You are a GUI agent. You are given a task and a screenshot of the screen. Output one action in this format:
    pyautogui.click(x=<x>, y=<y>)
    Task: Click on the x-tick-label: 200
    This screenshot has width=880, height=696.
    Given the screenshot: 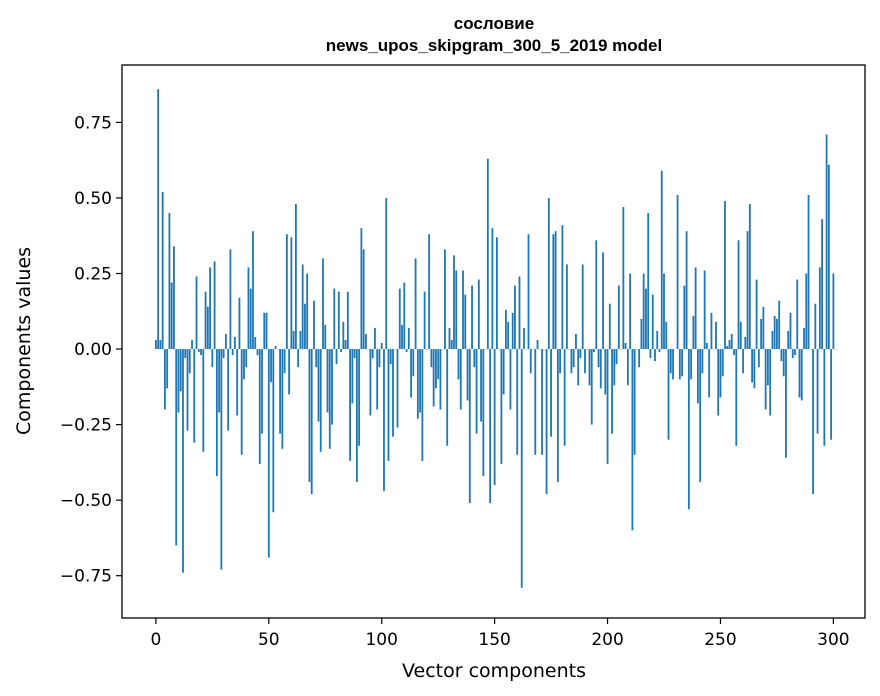 What is the action you would take?
    pyautogui.click(x=607, y=640)
    